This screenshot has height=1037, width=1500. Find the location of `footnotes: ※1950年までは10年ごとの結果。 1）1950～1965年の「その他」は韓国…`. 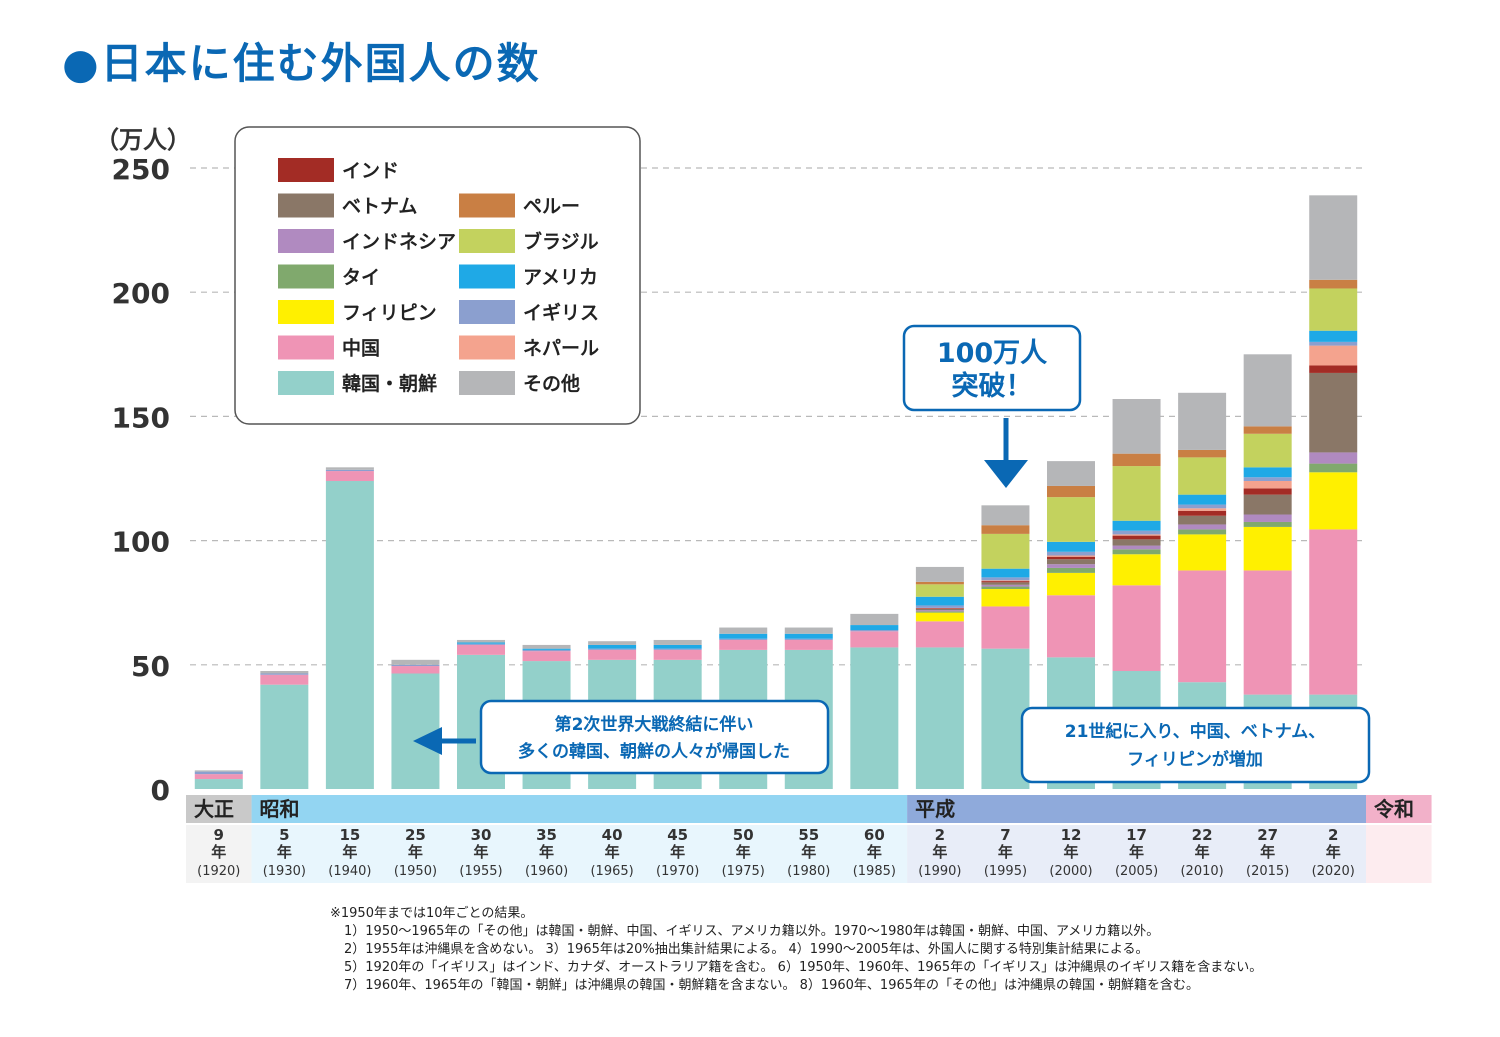

footnotes: ※1950年までは10年ごとの結果。 1）1950～1965年の「その他」は韓国… is located at coordinates (910, 950).